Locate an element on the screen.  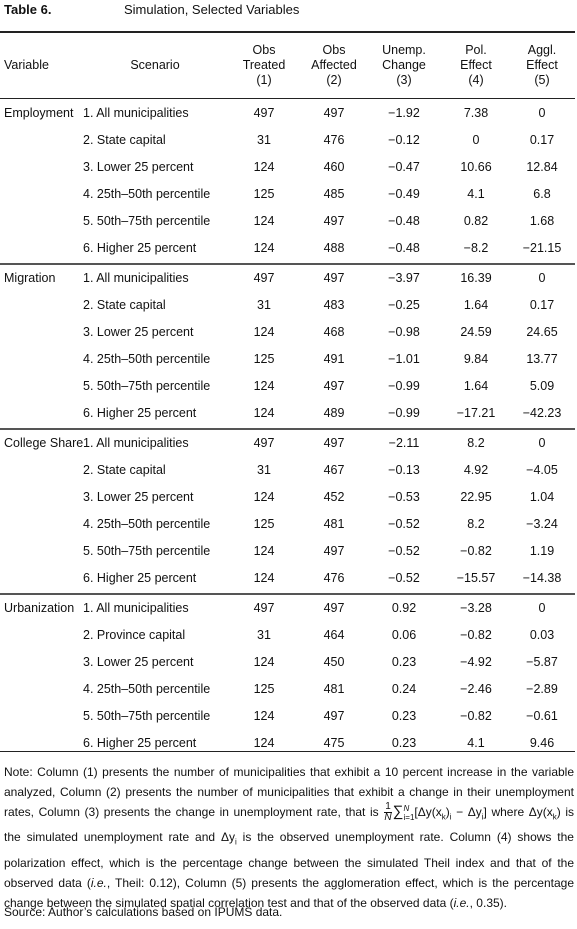
value-cell-unemp: 0.92 is located at coordinates (404, 608).